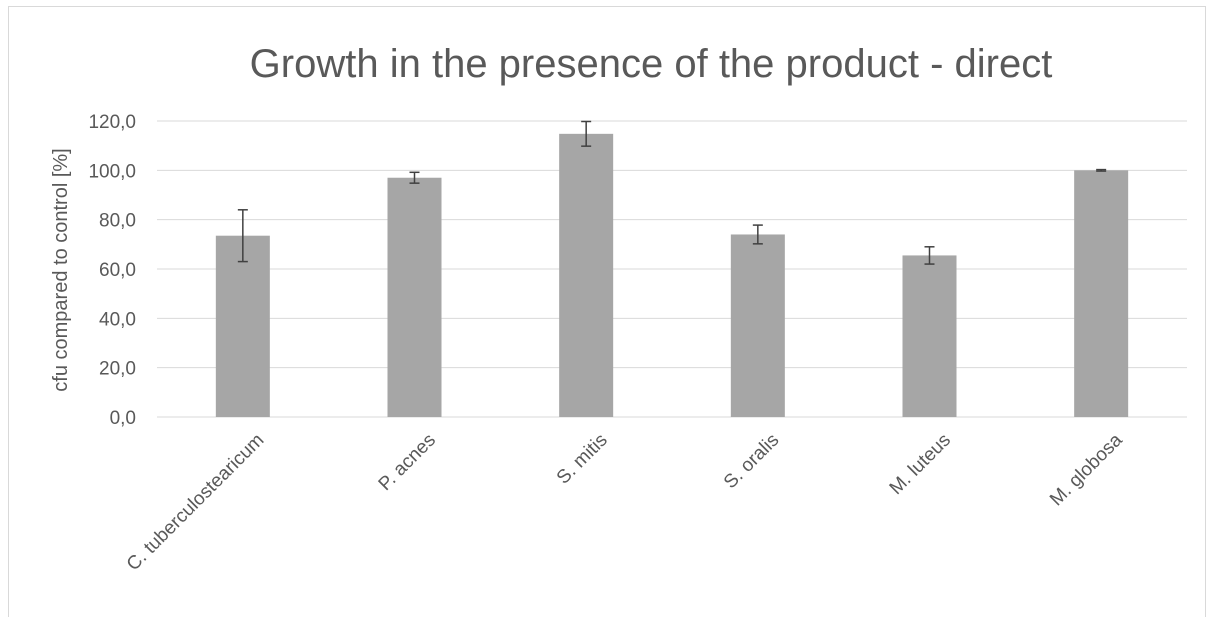 The height and width of the screenshot is (617, 1215). What do you see at coordinates (196, 503) in the screenshot?
I see `x-tick-label: C. tuberculostearicum` at bounding box center [196, 503].